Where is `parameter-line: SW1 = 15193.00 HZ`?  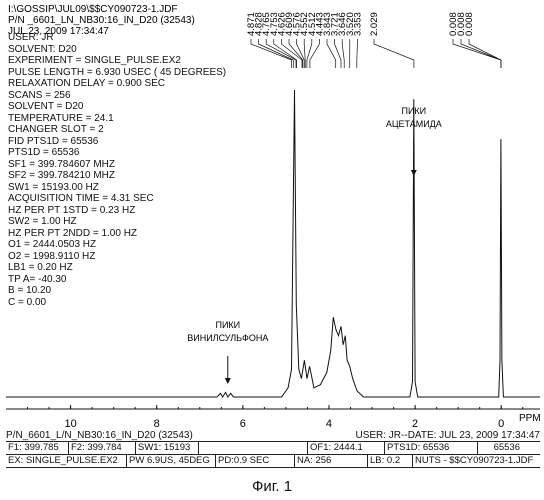 parameter-line: SW1 = 15193.00 HZ is located at coordinates (128, 188).